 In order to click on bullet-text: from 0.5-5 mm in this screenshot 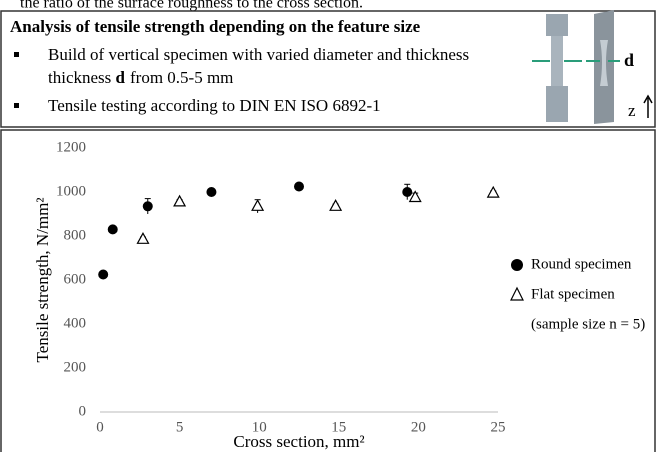, I will do `click(181, 77)`.